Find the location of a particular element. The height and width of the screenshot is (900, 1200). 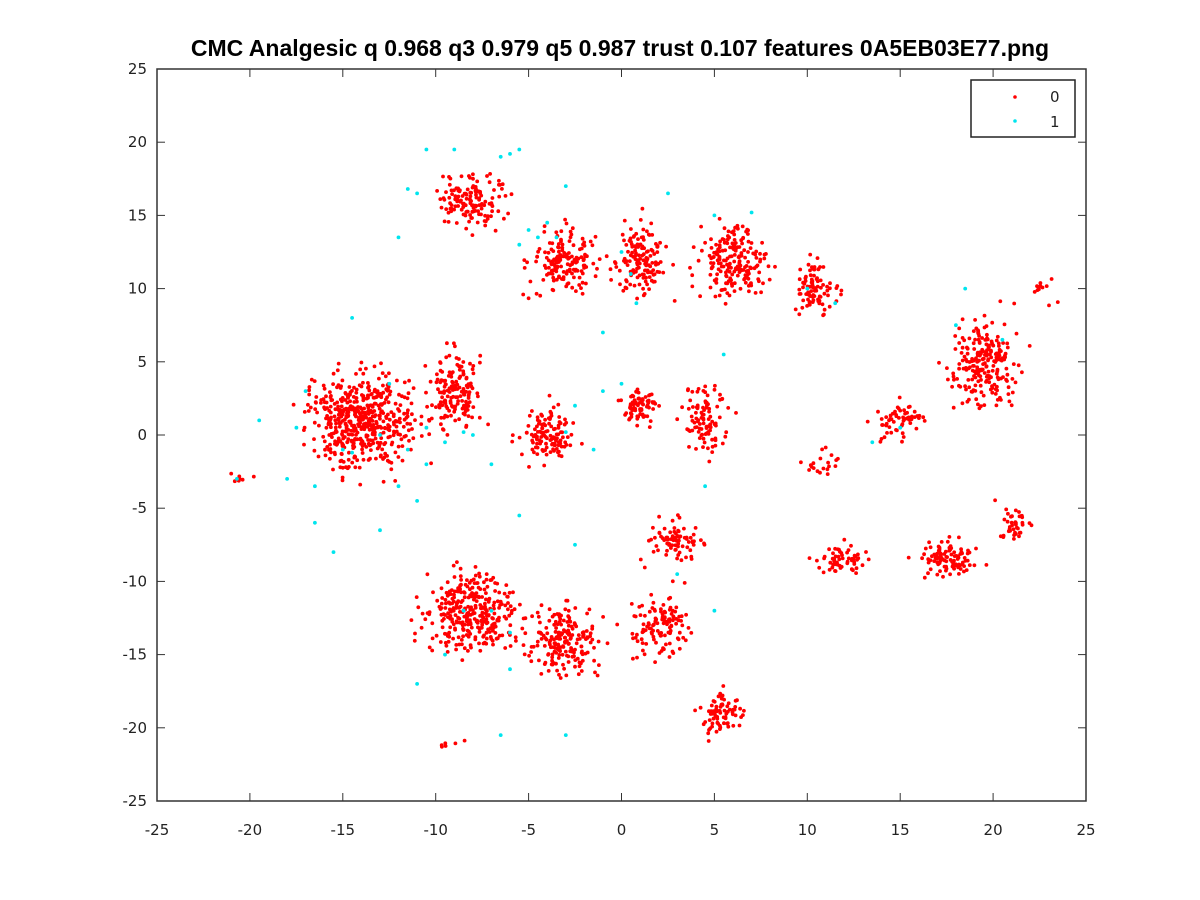

x-tick-label: 10 is located at coordinates (807, 830).